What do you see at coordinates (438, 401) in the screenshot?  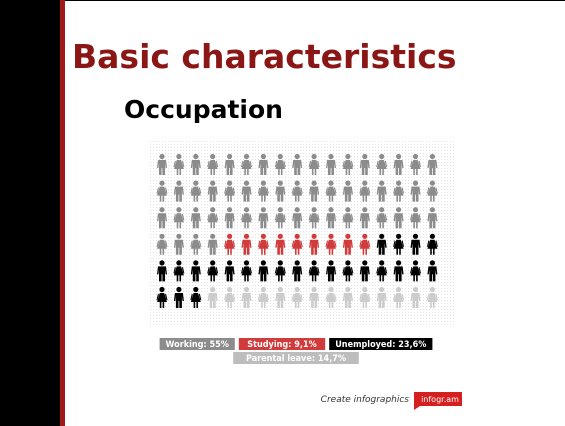 I see `brand-tag` at bounding box center [438, 401].